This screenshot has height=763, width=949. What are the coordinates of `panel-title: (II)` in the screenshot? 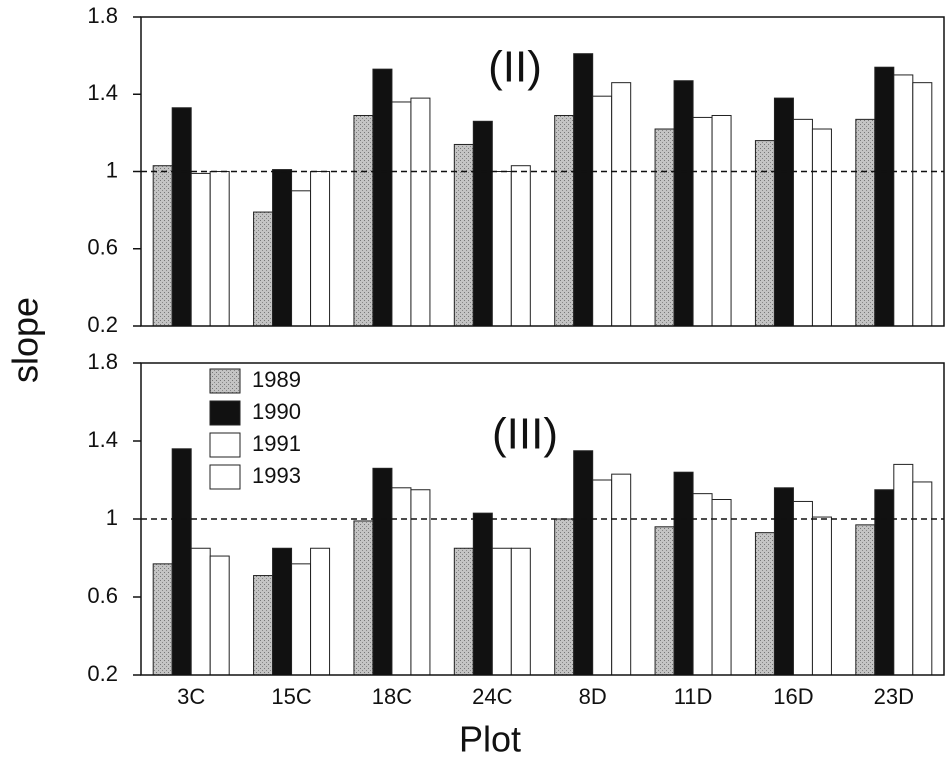 It's located at (515, 67).